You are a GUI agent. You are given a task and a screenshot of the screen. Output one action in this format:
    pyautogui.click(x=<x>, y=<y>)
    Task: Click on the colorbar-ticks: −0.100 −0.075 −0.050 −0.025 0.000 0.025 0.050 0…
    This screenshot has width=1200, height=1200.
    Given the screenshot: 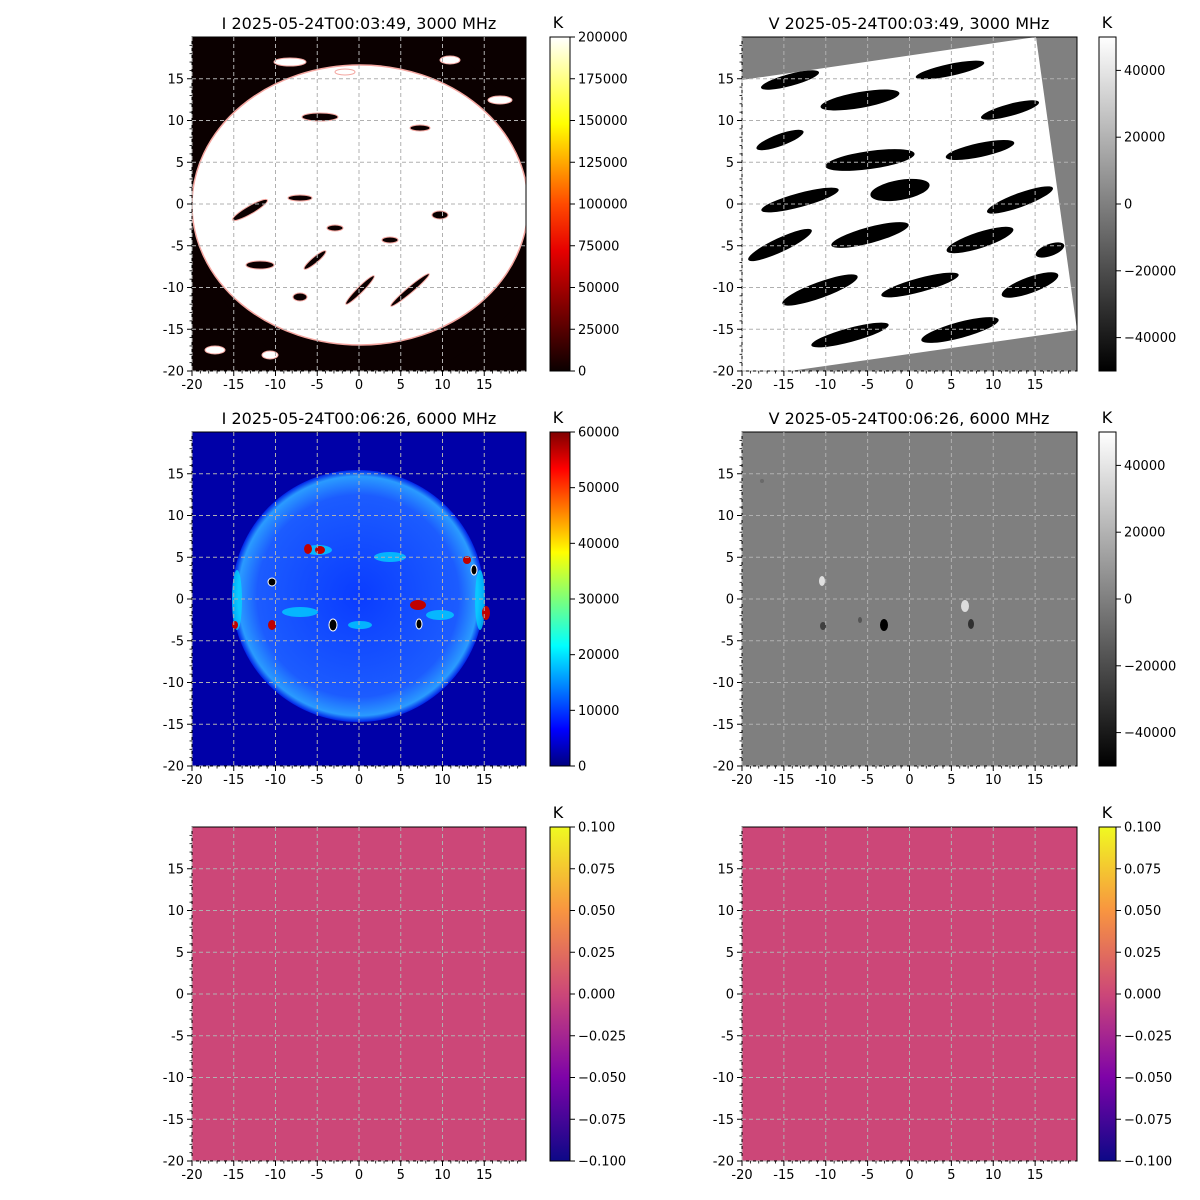 What is the action you would take?
    pyautogui.click(x=1144, y=995)
    